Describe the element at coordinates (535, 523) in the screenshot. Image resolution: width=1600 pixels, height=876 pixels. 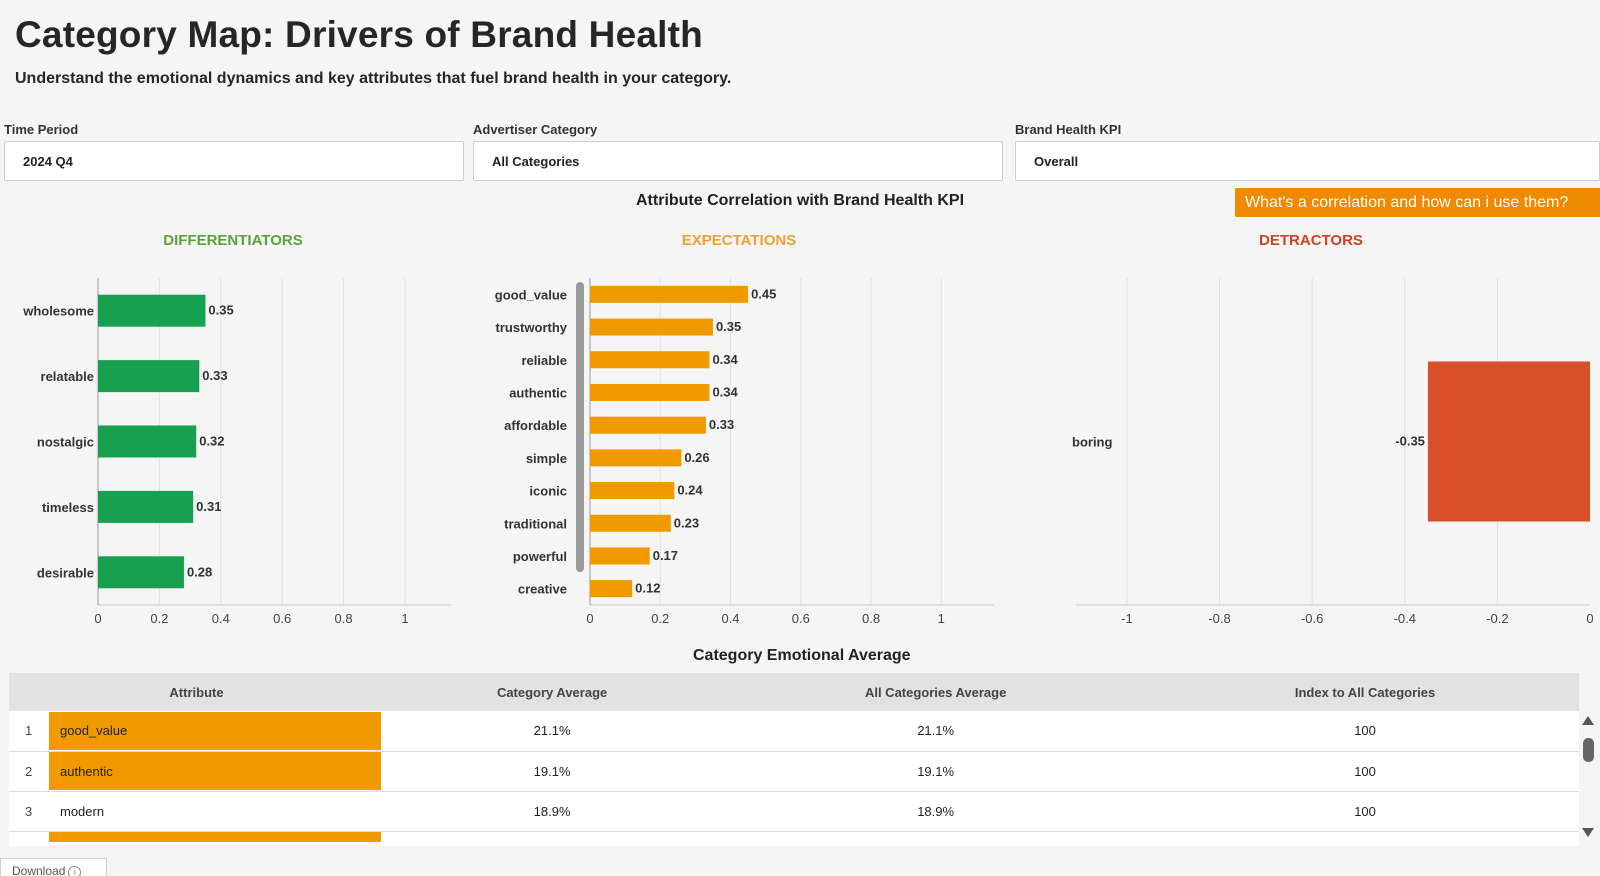
I see `category-label-traditional: traditional` at that location.